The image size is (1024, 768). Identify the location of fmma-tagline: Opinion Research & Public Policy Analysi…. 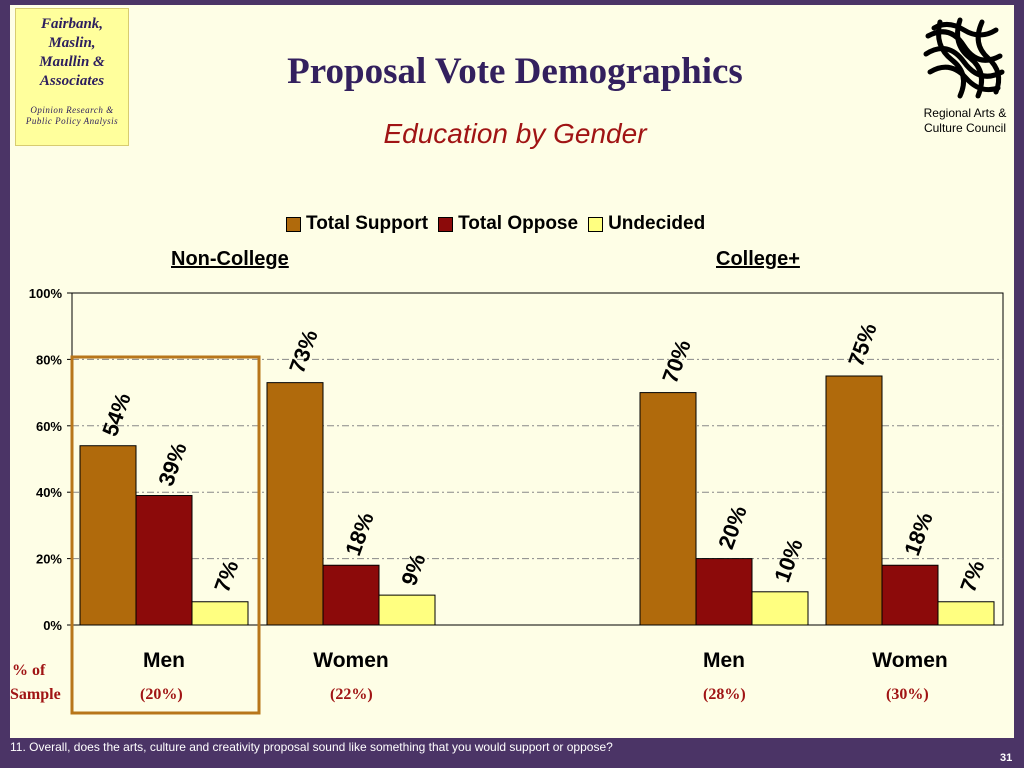
(72, 116).